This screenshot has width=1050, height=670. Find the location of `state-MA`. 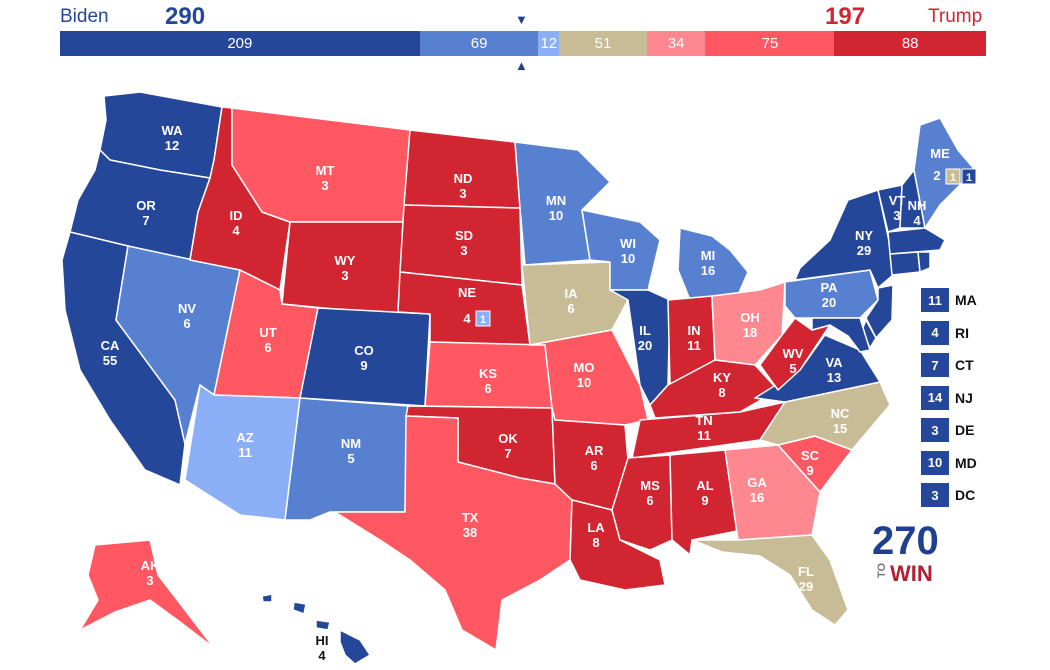

state-MA is located at coordinates (916, 241).